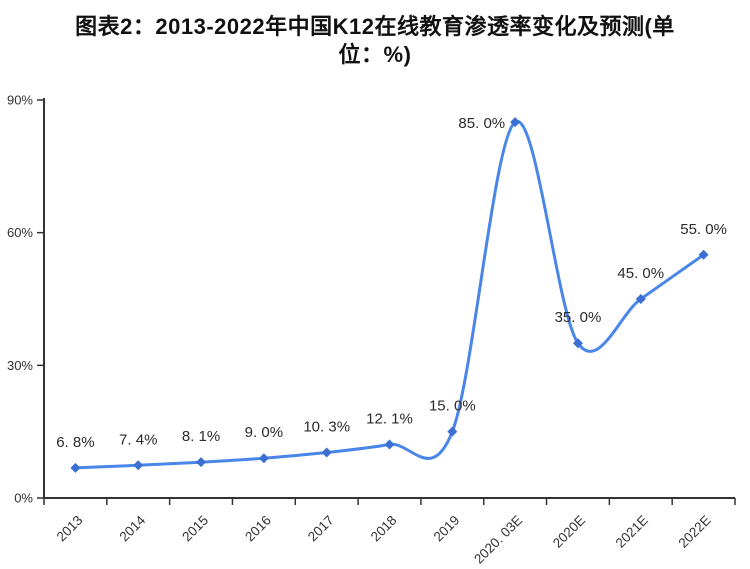 Image resolution: width=750 pixels, height=569 pixels. What do you see at coordinates (703, 229) in the screenshot?
I see `data-label: 55. 0%` at bounding box center [703, 229].